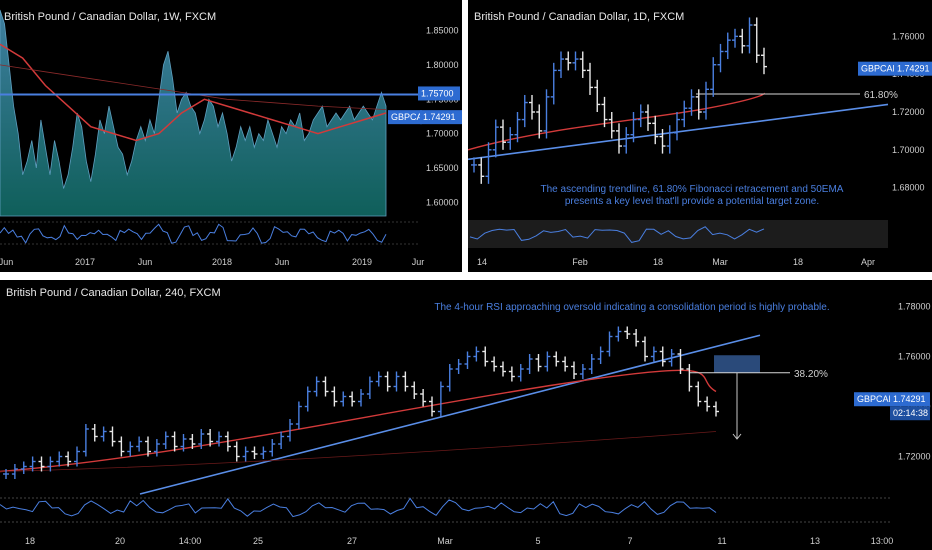 The width and height of the screenshot is (932, 550). Describe the element at coordinates (466, 276) in the screenshot. I see `panel-divider-horizontal` at that location.